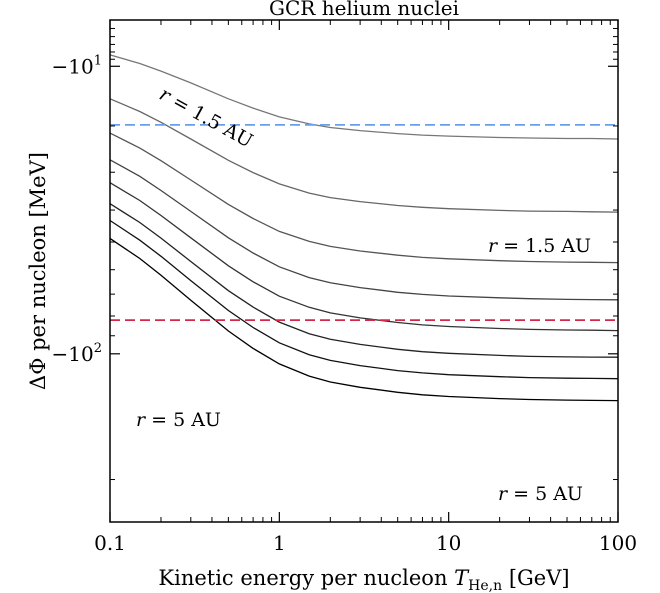 The width and height of the screenshot is (660, 593). What do you see at coordinates (279, 543) in the screenshot?
I see `x-tick-label: 1` at bounding box center [279, 543].